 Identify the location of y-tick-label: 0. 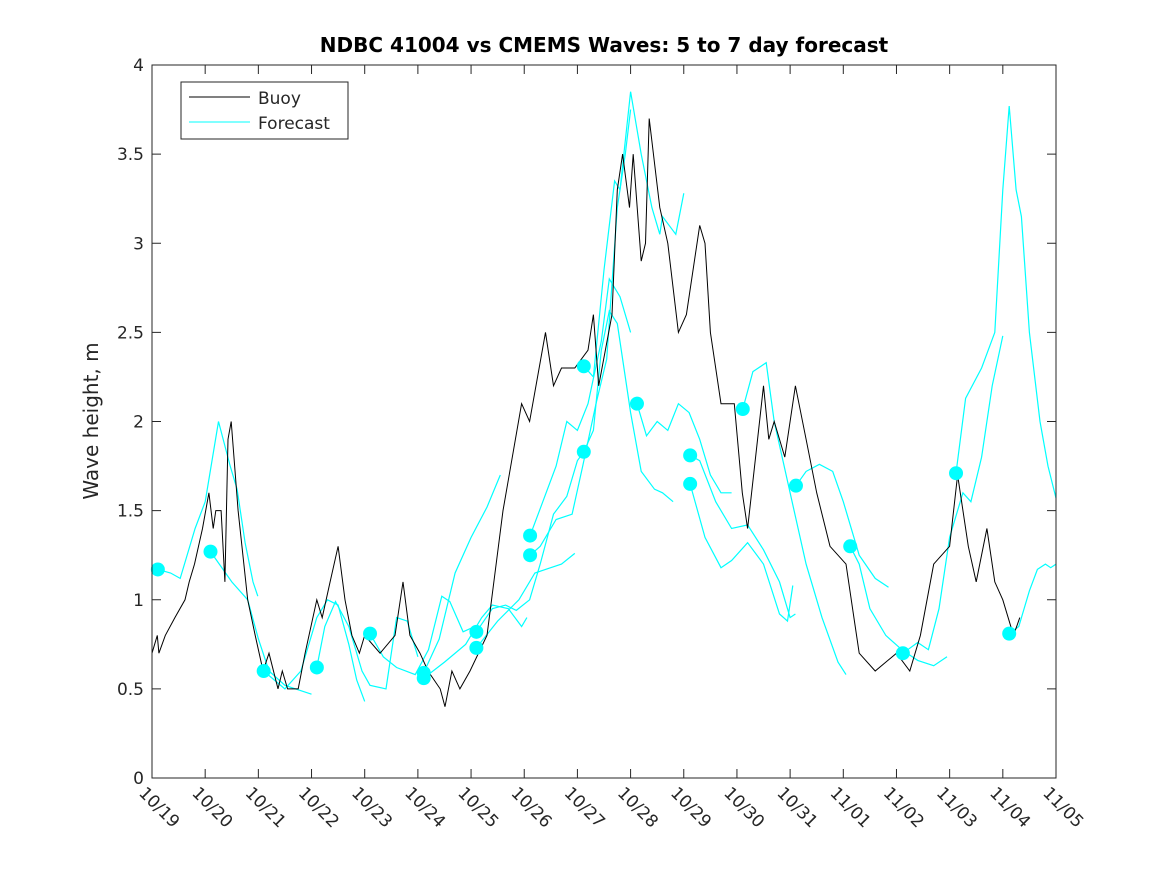
(138, 779).